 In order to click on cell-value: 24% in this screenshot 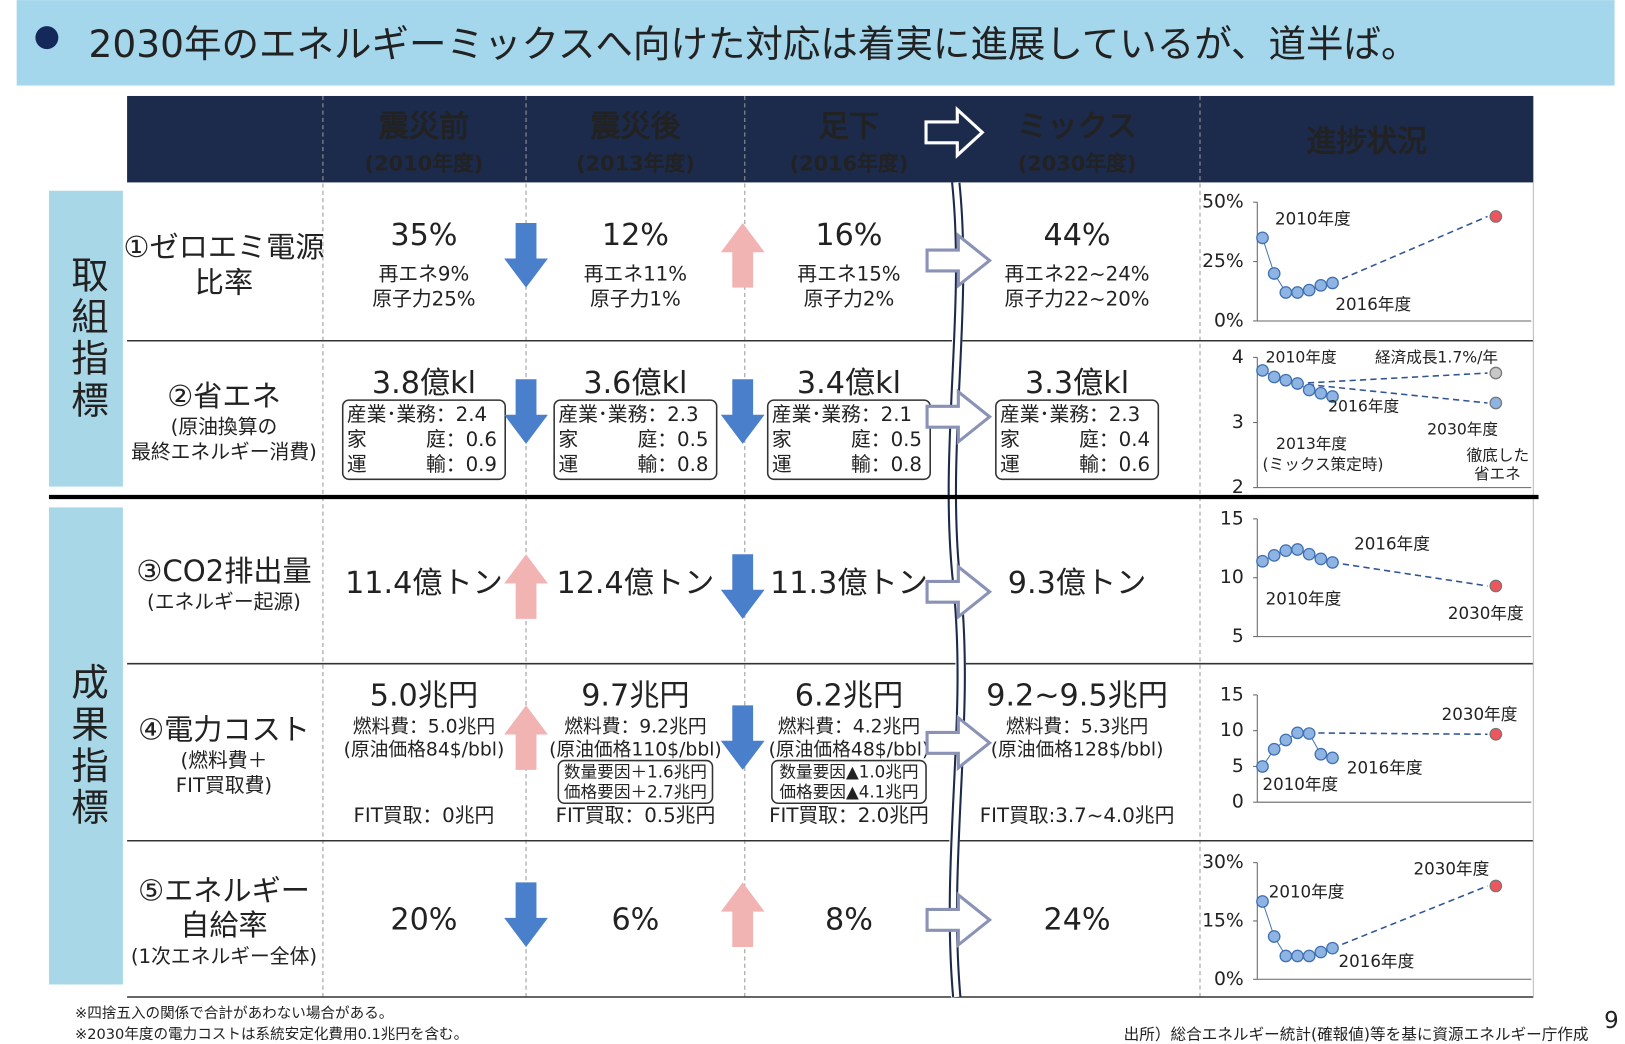, I will do `click(1077, 919)`.